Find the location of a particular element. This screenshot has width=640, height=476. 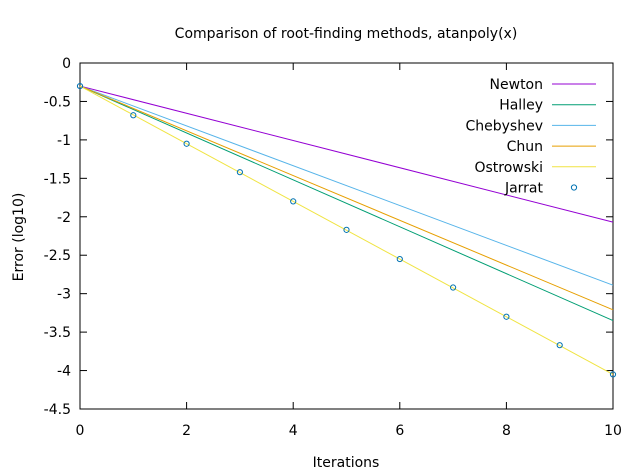

x-tick-label: 8 is located at coordinates (506, 431).